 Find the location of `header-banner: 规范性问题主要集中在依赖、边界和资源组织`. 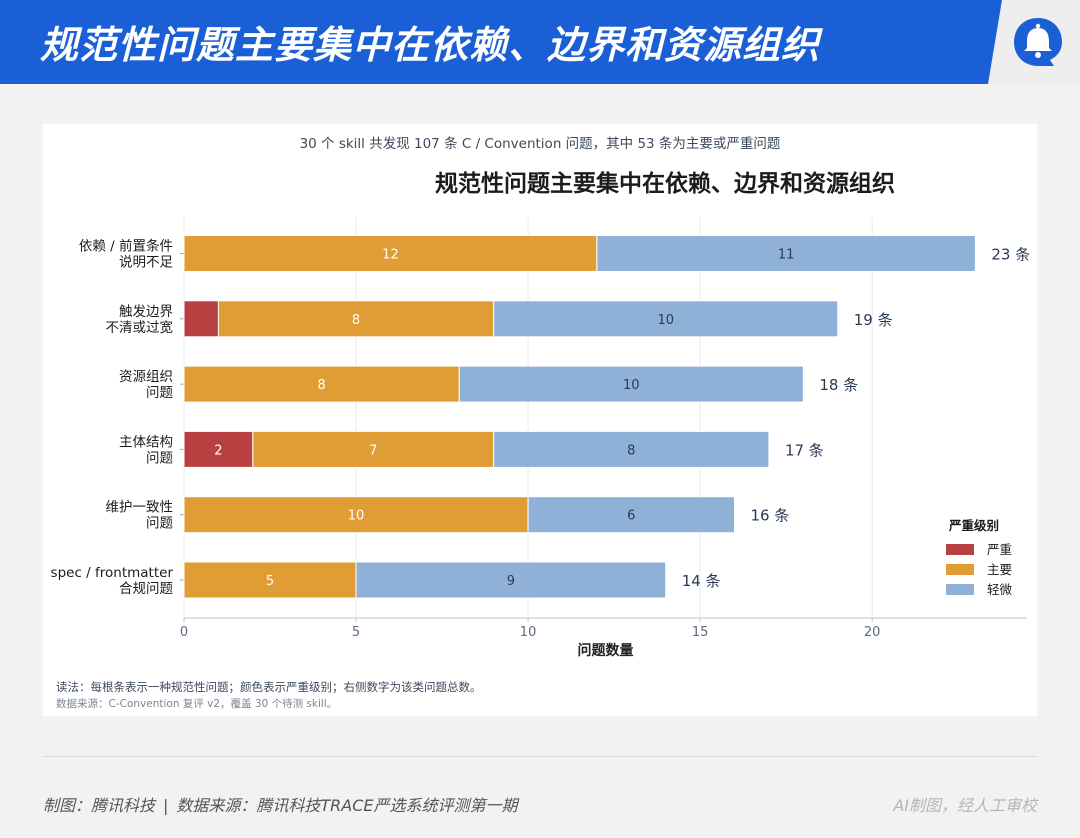

header-banner: 规范性问题主要集中在依赖、边界和资源组织 is located at coordinates (540, 42).